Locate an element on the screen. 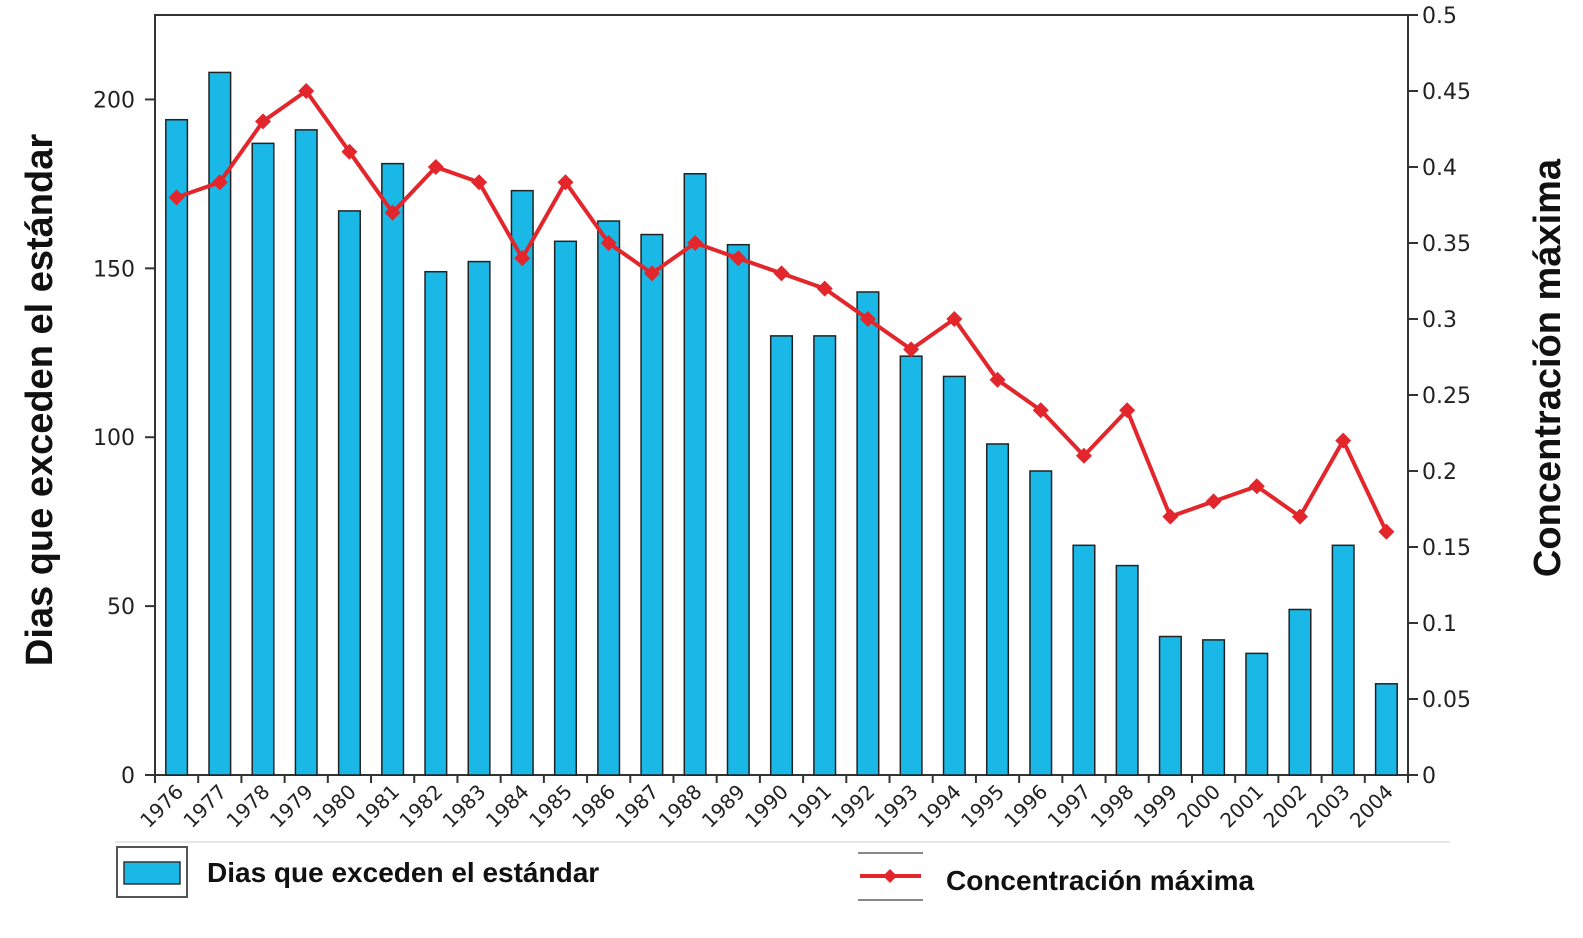 The height and width of the screenshot is (938, 1583). x-tick-label-1991: 1991 is located at coordinates (809, 806).